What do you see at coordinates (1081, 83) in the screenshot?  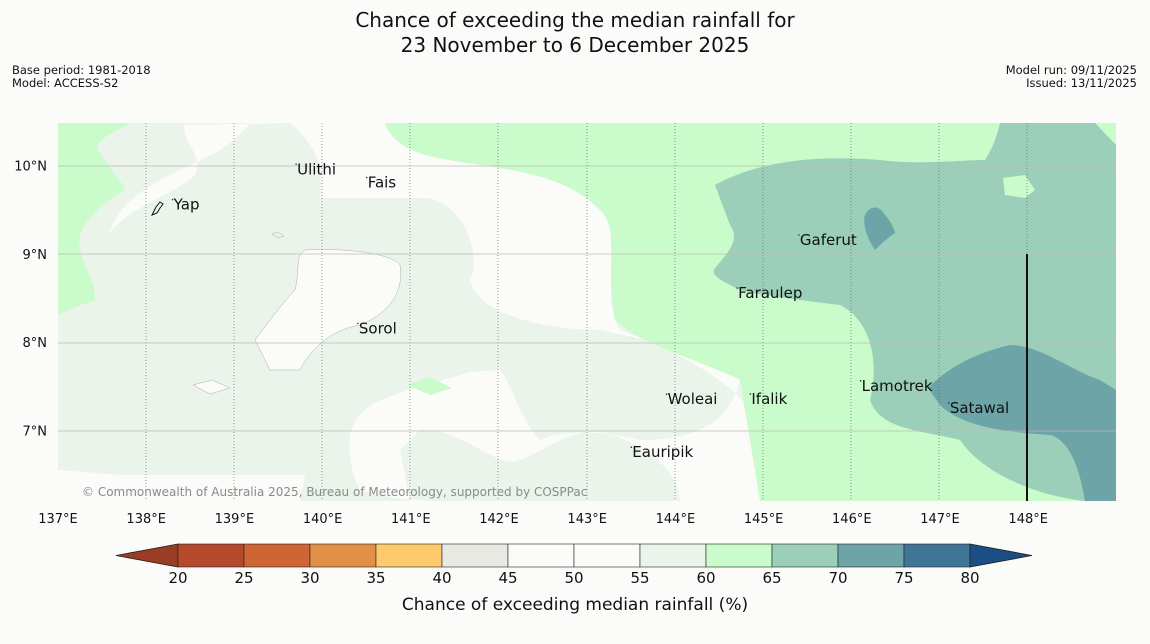 I see `issued-date: Issued: 13/11/2025` at bounding box center [1081, 83].